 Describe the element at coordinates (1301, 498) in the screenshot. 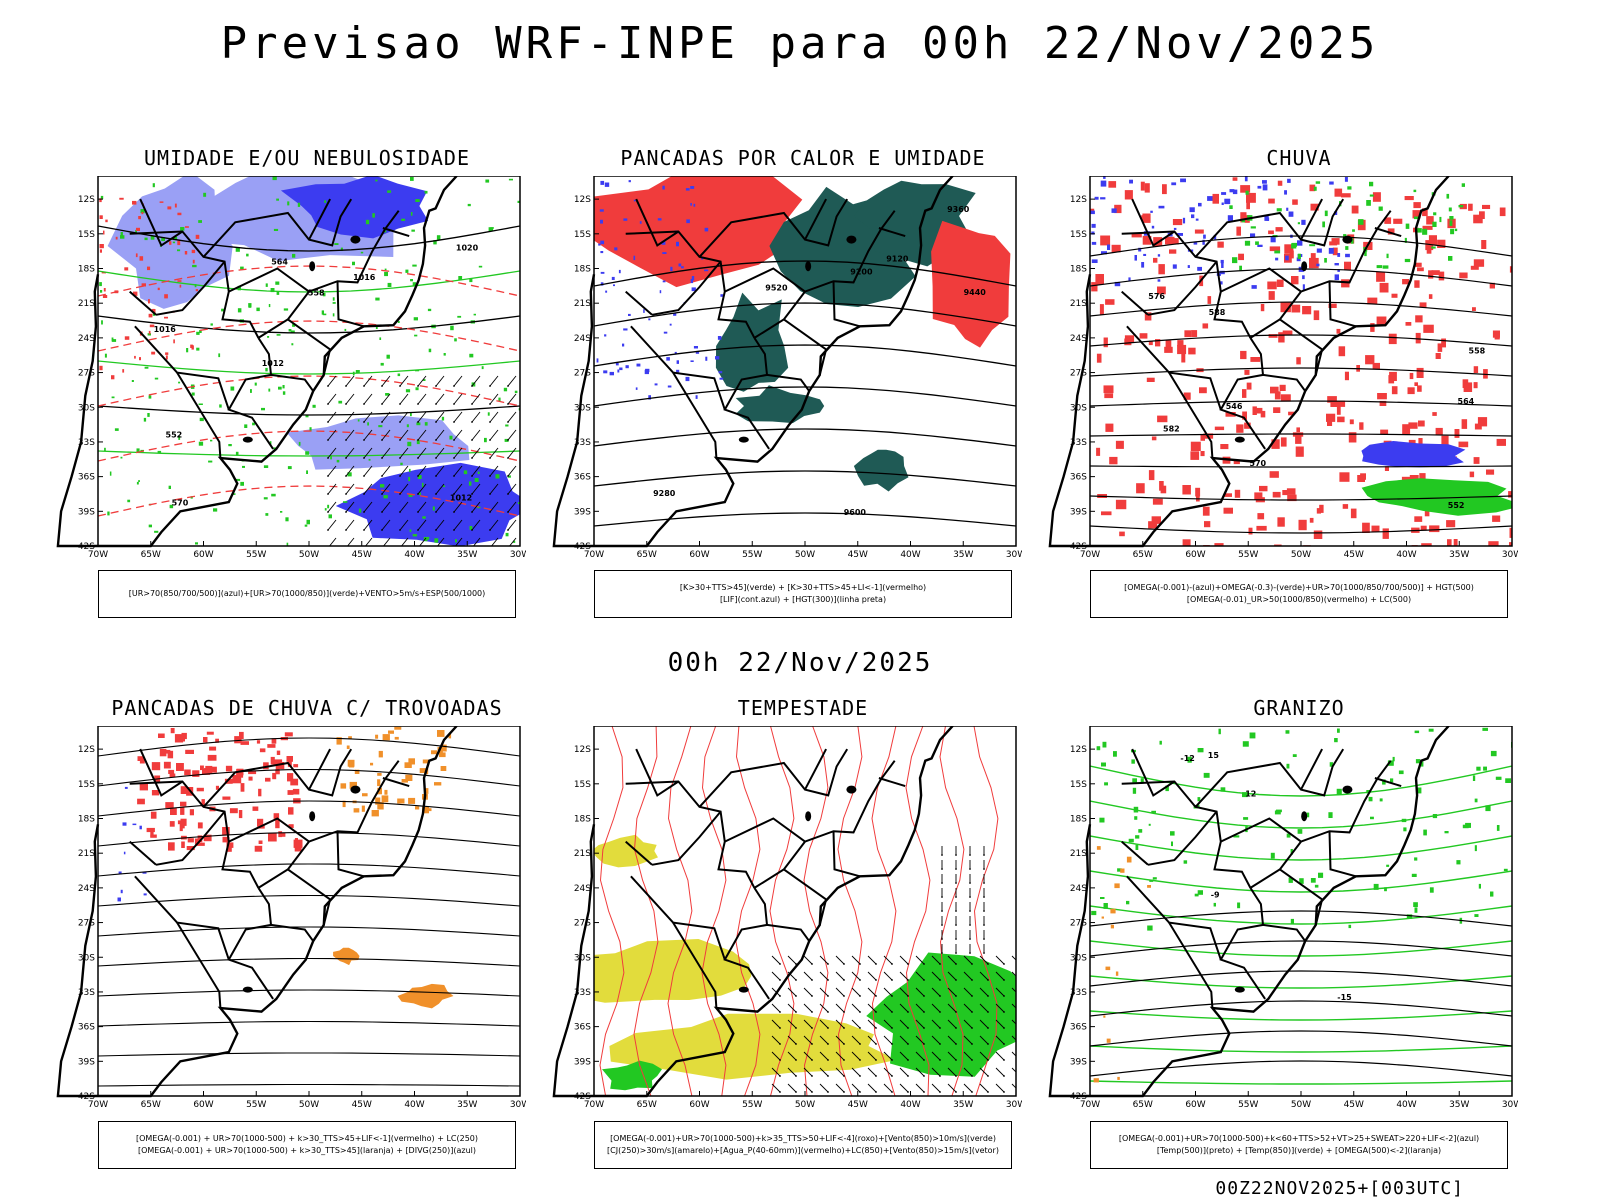

I see `height-contour` at that location.